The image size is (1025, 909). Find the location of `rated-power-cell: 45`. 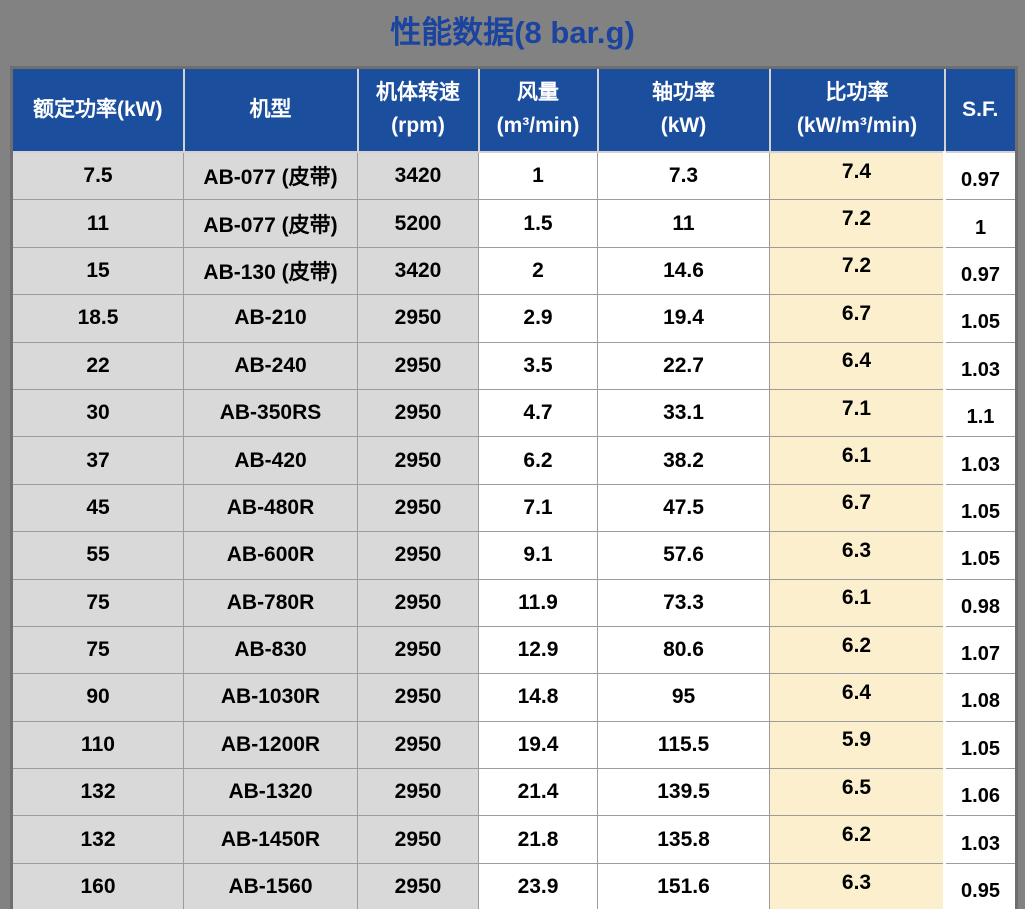

rated-power-cell: 45 is located at coordinates (97, 508).